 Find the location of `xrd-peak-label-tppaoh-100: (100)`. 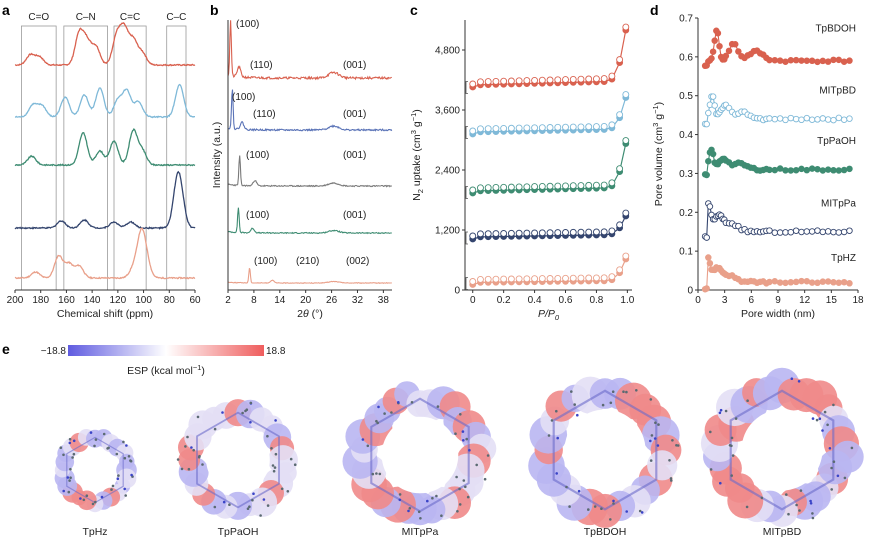

xrd-peak-label-tppaoh-100: (100) is located at coordinates (257, 155).